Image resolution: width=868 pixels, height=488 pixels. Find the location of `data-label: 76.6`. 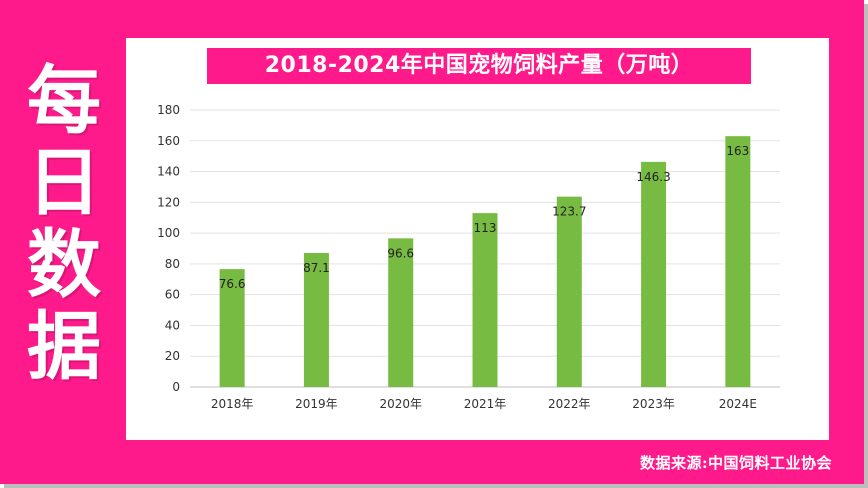

data-label: 76.6 is located at coordinates (232, 284).